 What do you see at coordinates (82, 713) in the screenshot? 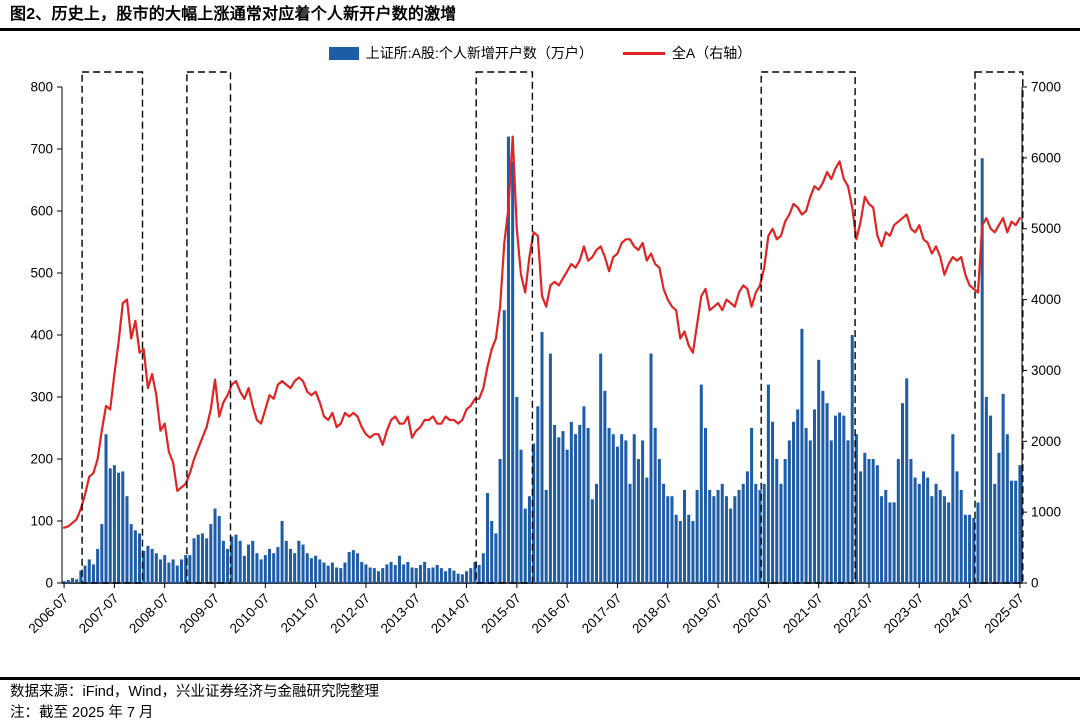
I see `cutoff-note: 注：截至 2025 年 7 月` at bounding box center [82, 713].